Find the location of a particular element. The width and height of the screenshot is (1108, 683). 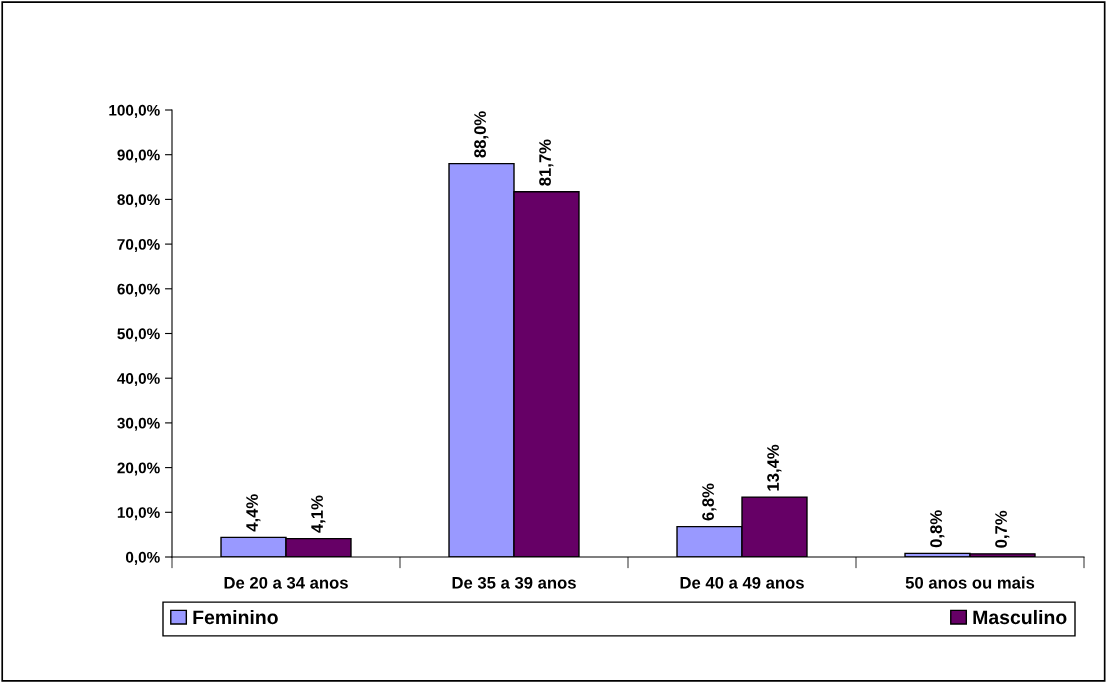

legend-label: Masculino is located at coordinates (1020, 617).